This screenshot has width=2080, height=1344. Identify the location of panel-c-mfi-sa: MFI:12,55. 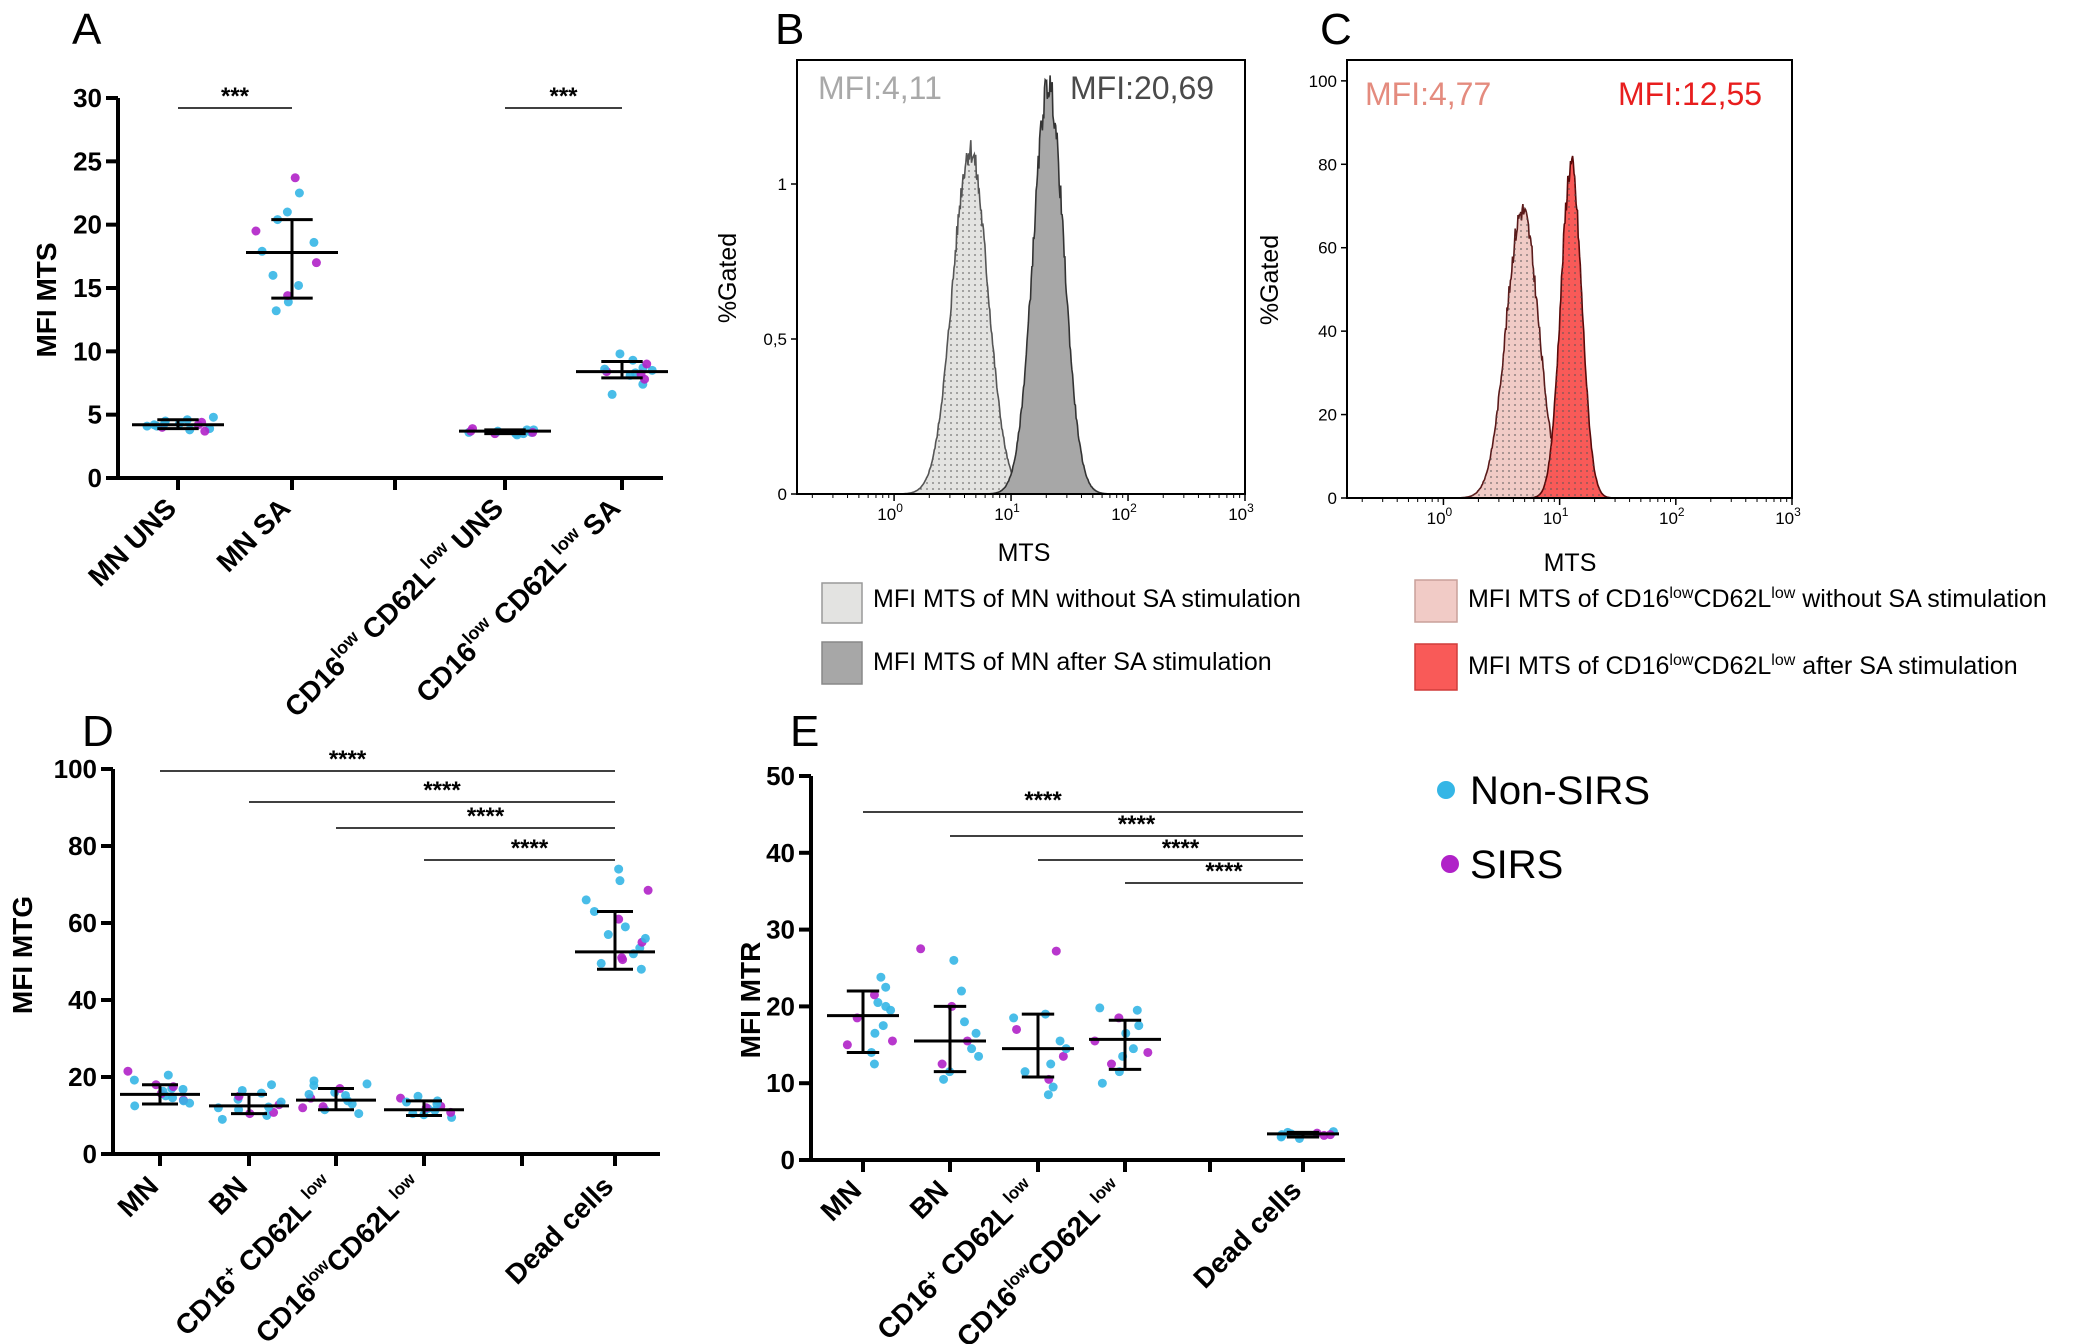
(1690, 94).